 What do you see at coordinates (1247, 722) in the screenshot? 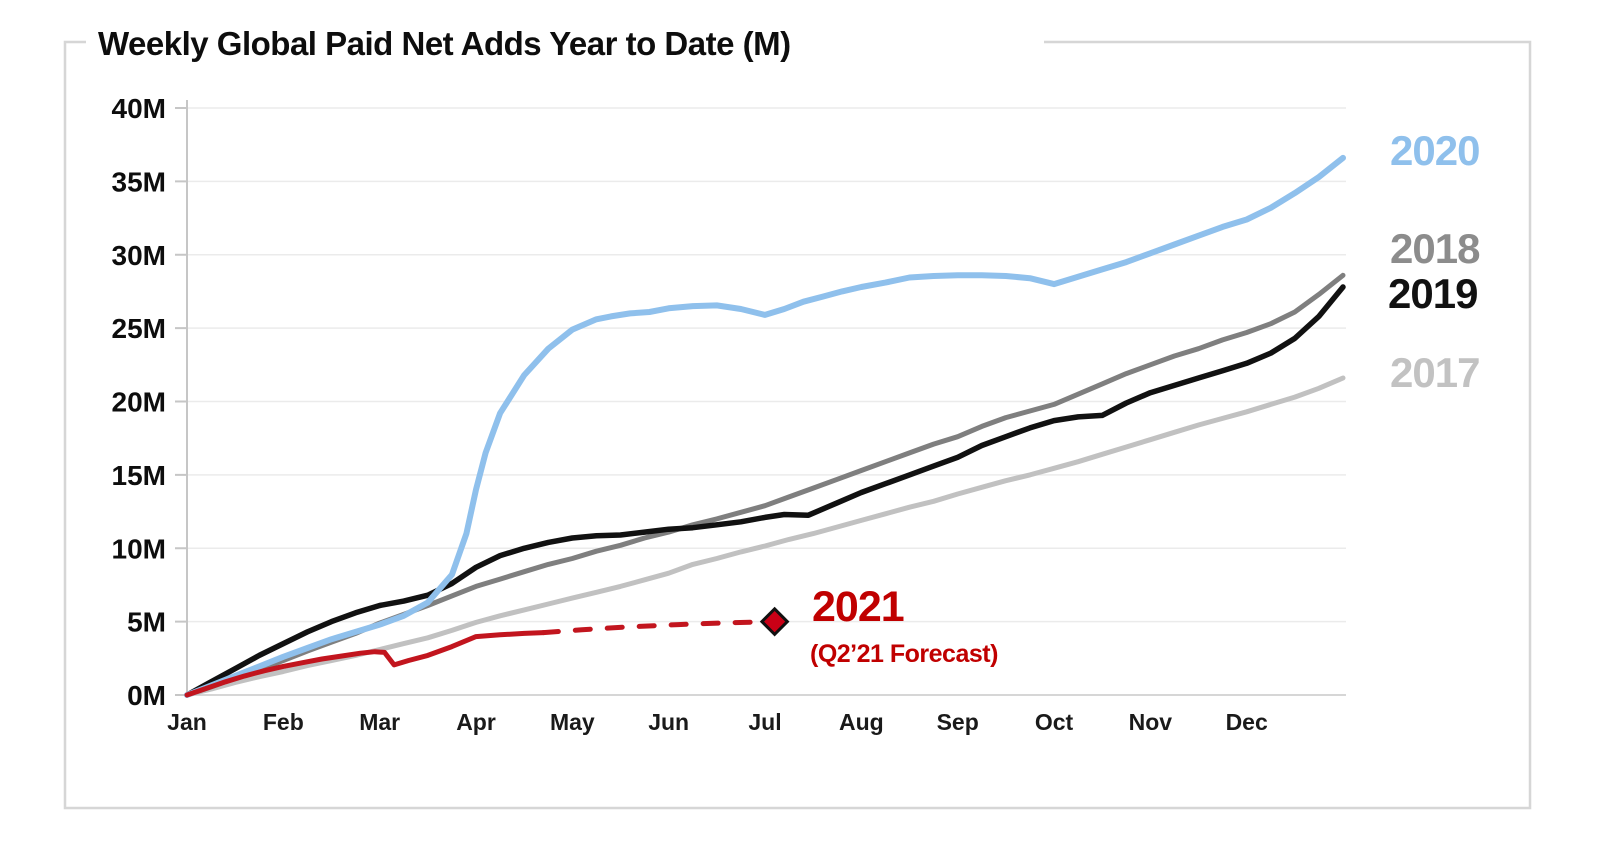
I see `x-tick-label-Dec: Dec` at bounding box center [1247, 722].